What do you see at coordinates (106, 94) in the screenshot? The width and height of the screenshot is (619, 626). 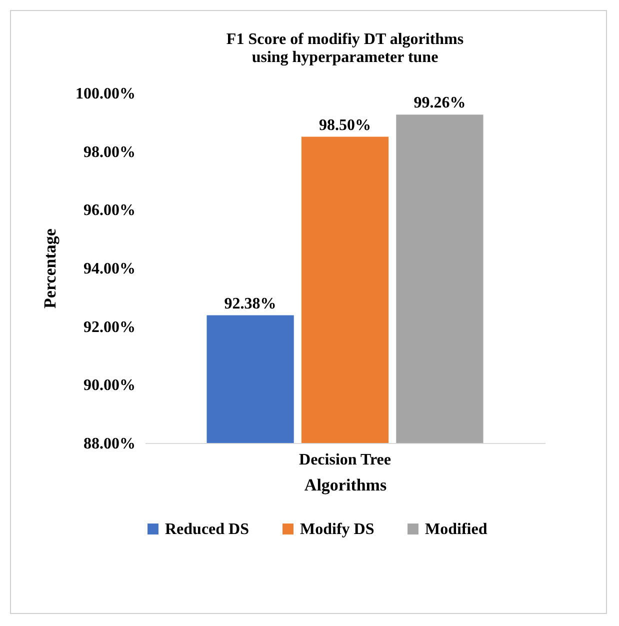 I see `y-tick-label: 100.00%` at bounding box center [106, 94].